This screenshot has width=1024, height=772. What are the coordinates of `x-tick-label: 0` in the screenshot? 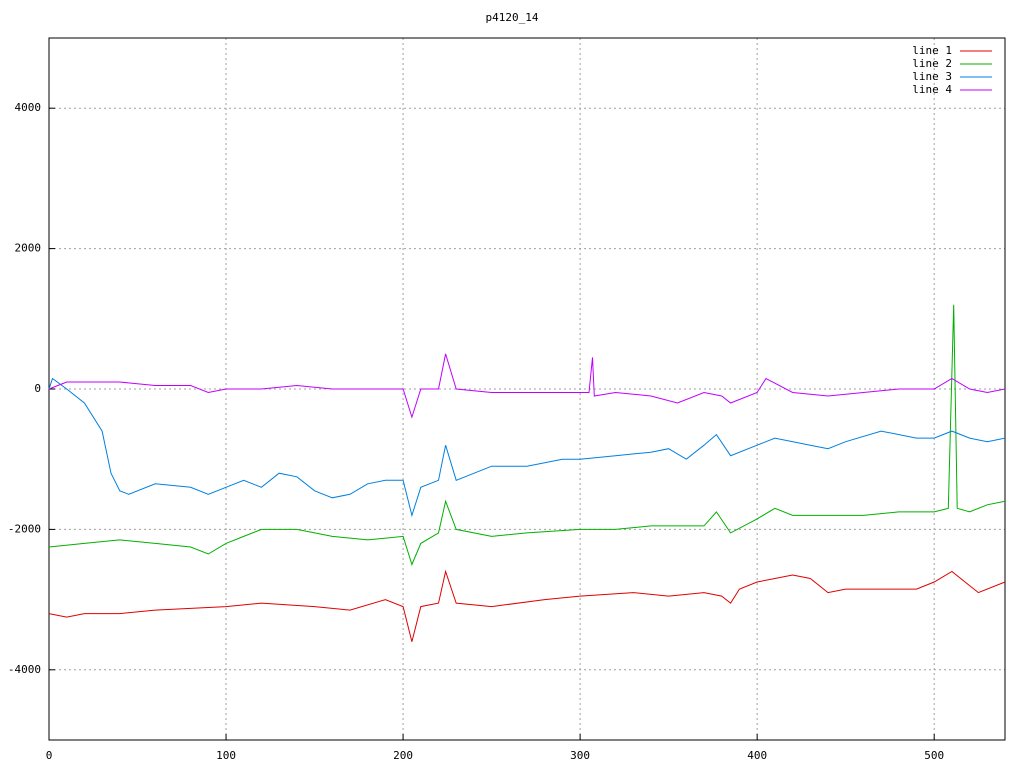 It's located at (49, 755).